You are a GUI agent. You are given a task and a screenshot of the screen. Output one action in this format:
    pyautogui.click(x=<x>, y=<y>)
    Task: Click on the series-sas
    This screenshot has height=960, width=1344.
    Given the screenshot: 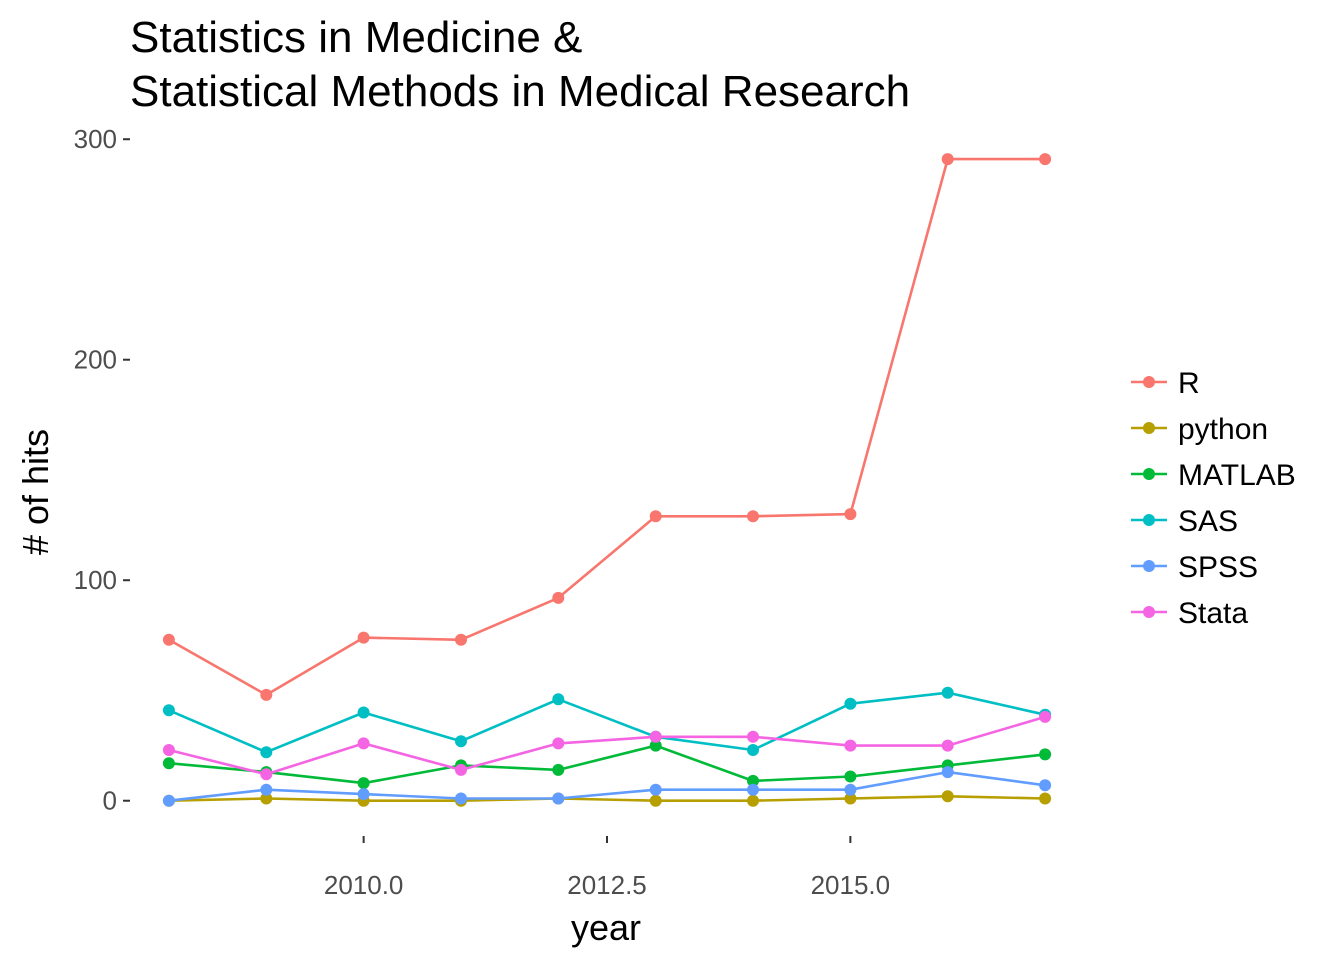 What is the action you would take?
    pyautogui.click(x=607, y=722)
    